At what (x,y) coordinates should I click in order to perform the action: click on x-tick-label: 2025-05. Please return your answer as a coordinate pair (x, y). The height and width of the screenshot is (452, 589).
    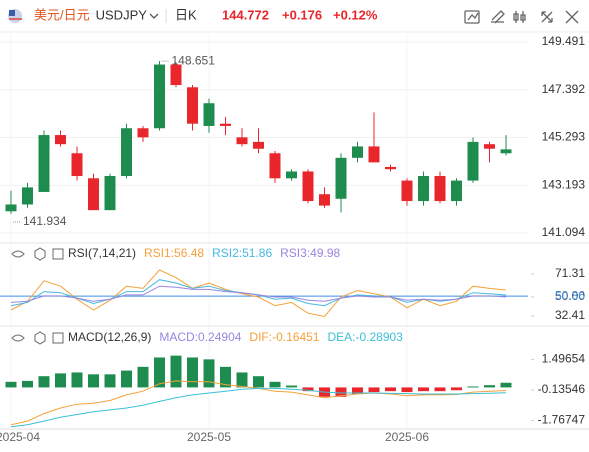
    Looking at the image, I should click on (209, 437).